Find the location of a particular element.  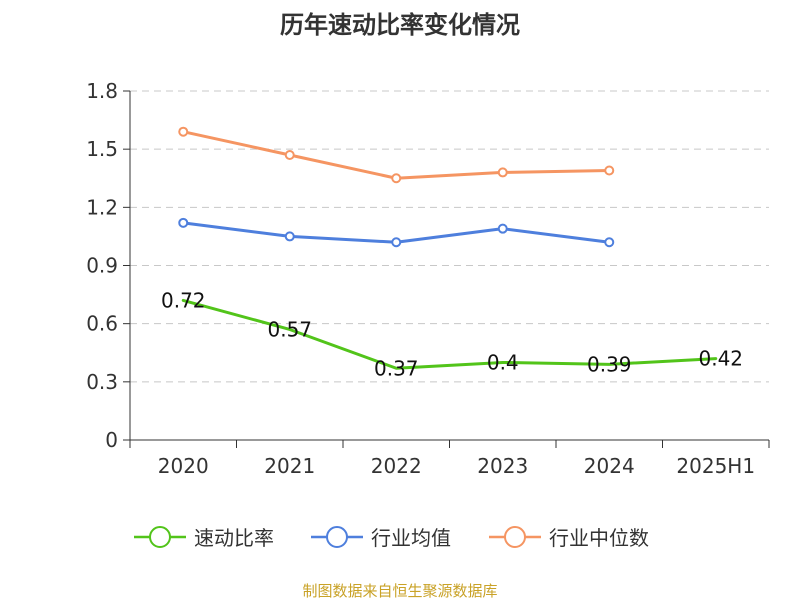

legend: 速动比率 行业均值 行业中位数 is located at coordinates (391, 538).